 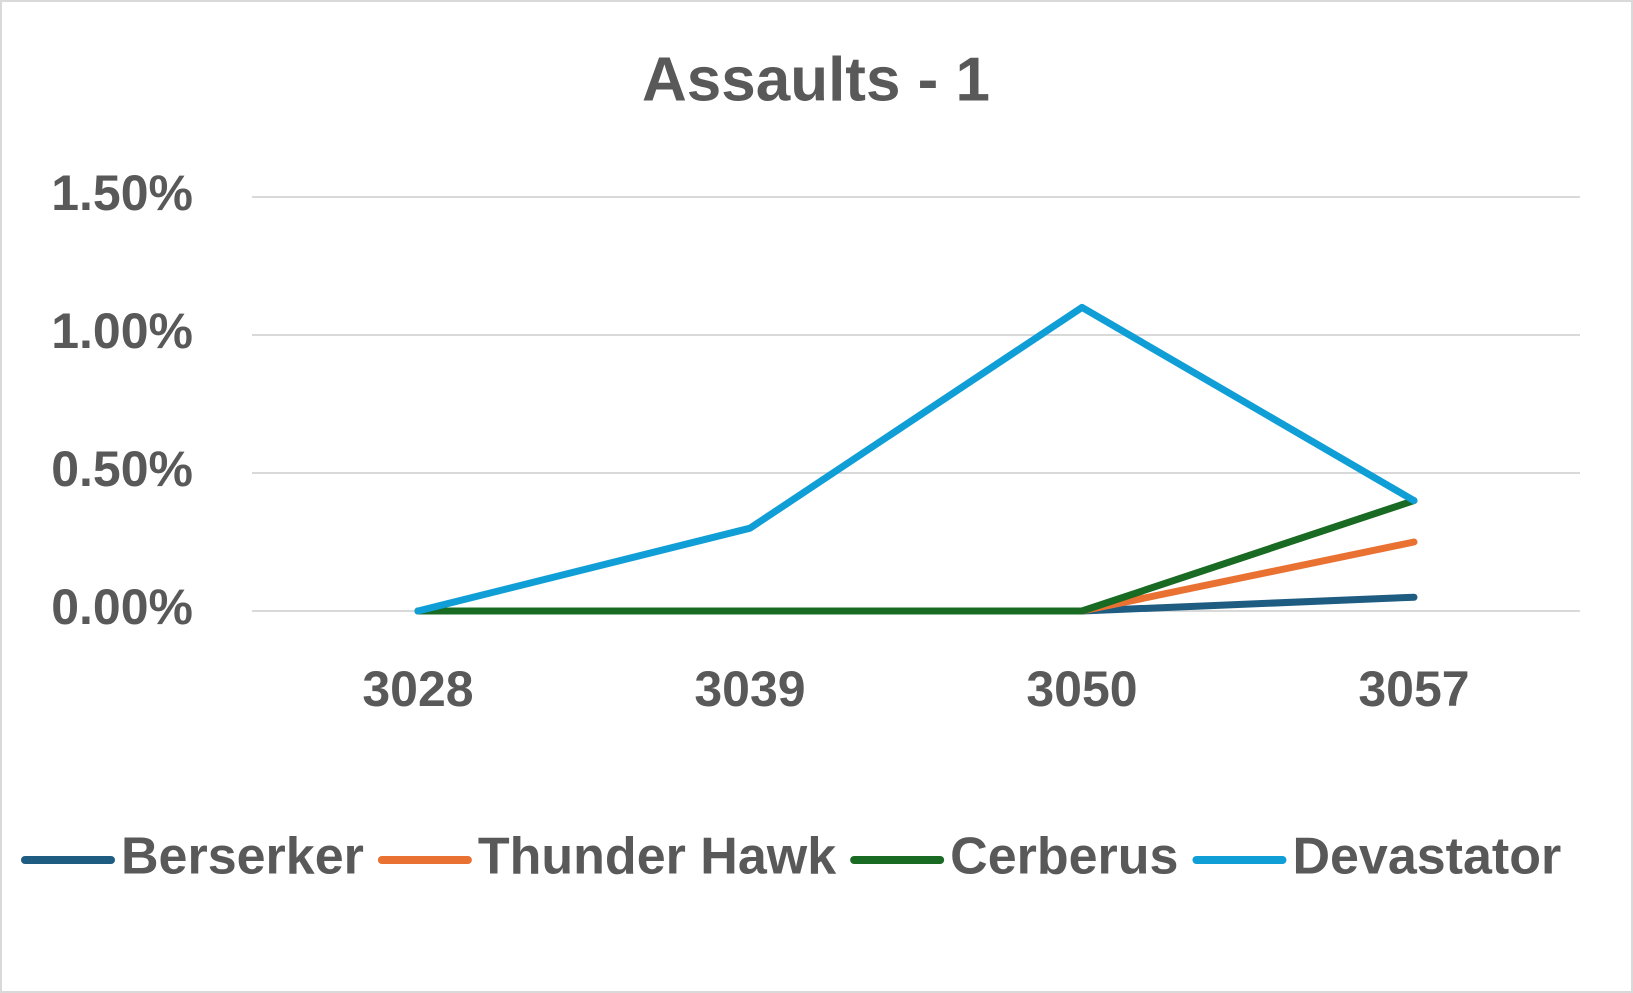 I want to click on x-tick-label: 3050, so click(x=1081, y=689).